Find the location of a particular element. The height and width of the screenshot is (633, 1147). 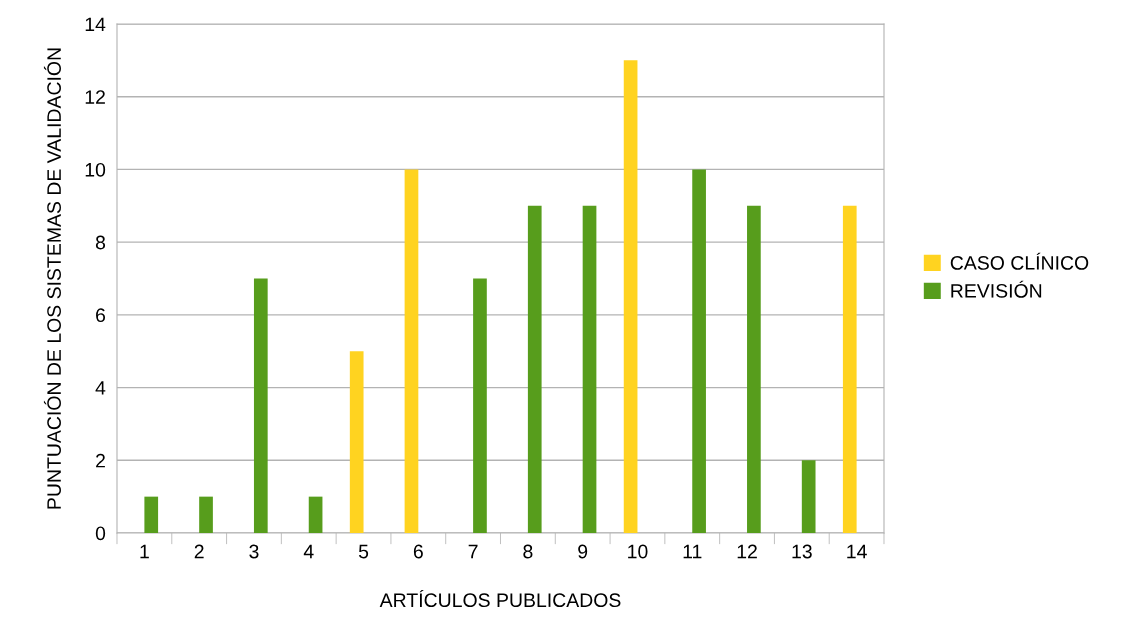

x-axis-title: ARTÍCULOS PUBLICADOS is located at coordinates (500, 599).